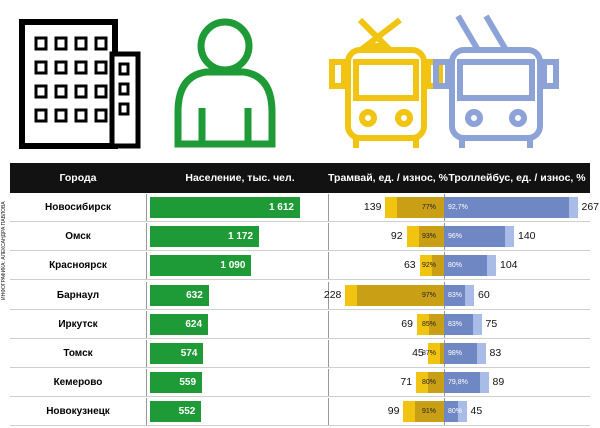  Describe the element at coordinates (429, 383) in the screenshot. I see `tram-wear: 80%` at that location.